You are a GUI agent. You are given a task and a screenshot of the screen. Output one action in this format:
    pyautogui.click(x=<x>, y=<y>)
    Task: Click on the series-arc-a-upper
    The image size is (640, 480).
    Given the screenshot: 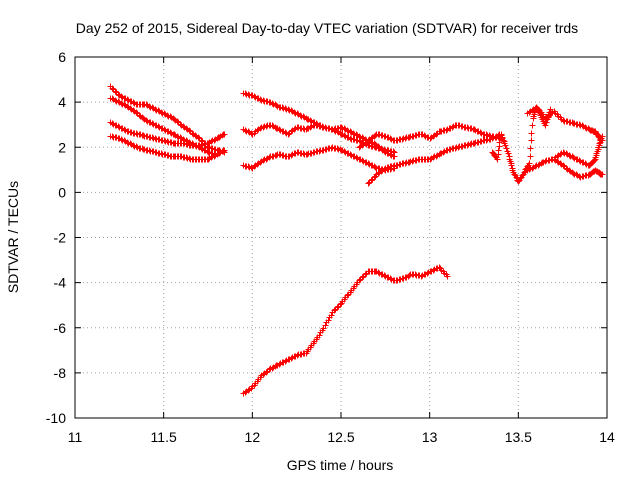 What is the action you would take?
    pyautogui.click(x=167, y=119)
    